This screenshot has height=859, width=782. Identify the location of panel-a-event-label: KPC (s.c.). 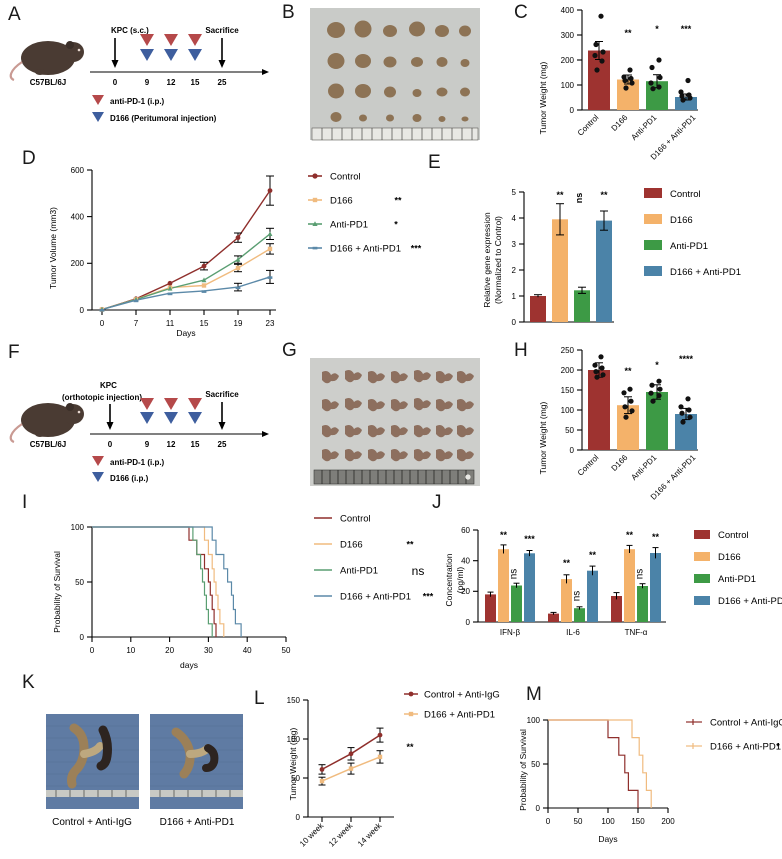
(130, 30).